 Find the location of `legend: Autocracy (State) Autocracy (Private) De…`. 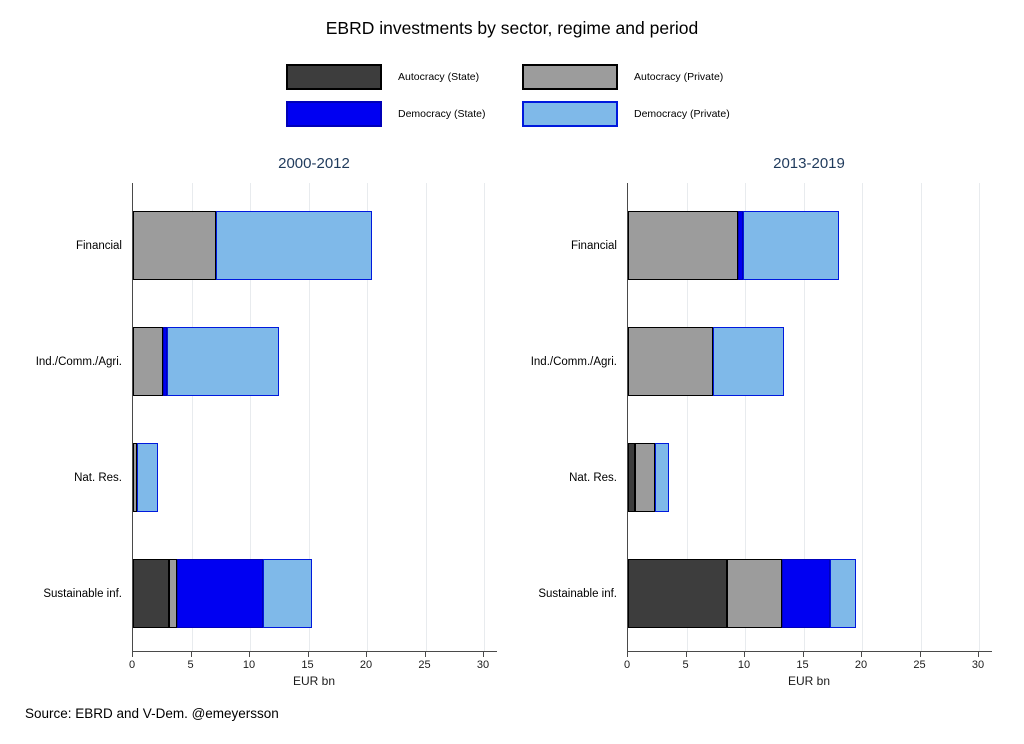

legend: Autocracy (State) Autocracy (Private) De… is located at coordinates (521, 95).